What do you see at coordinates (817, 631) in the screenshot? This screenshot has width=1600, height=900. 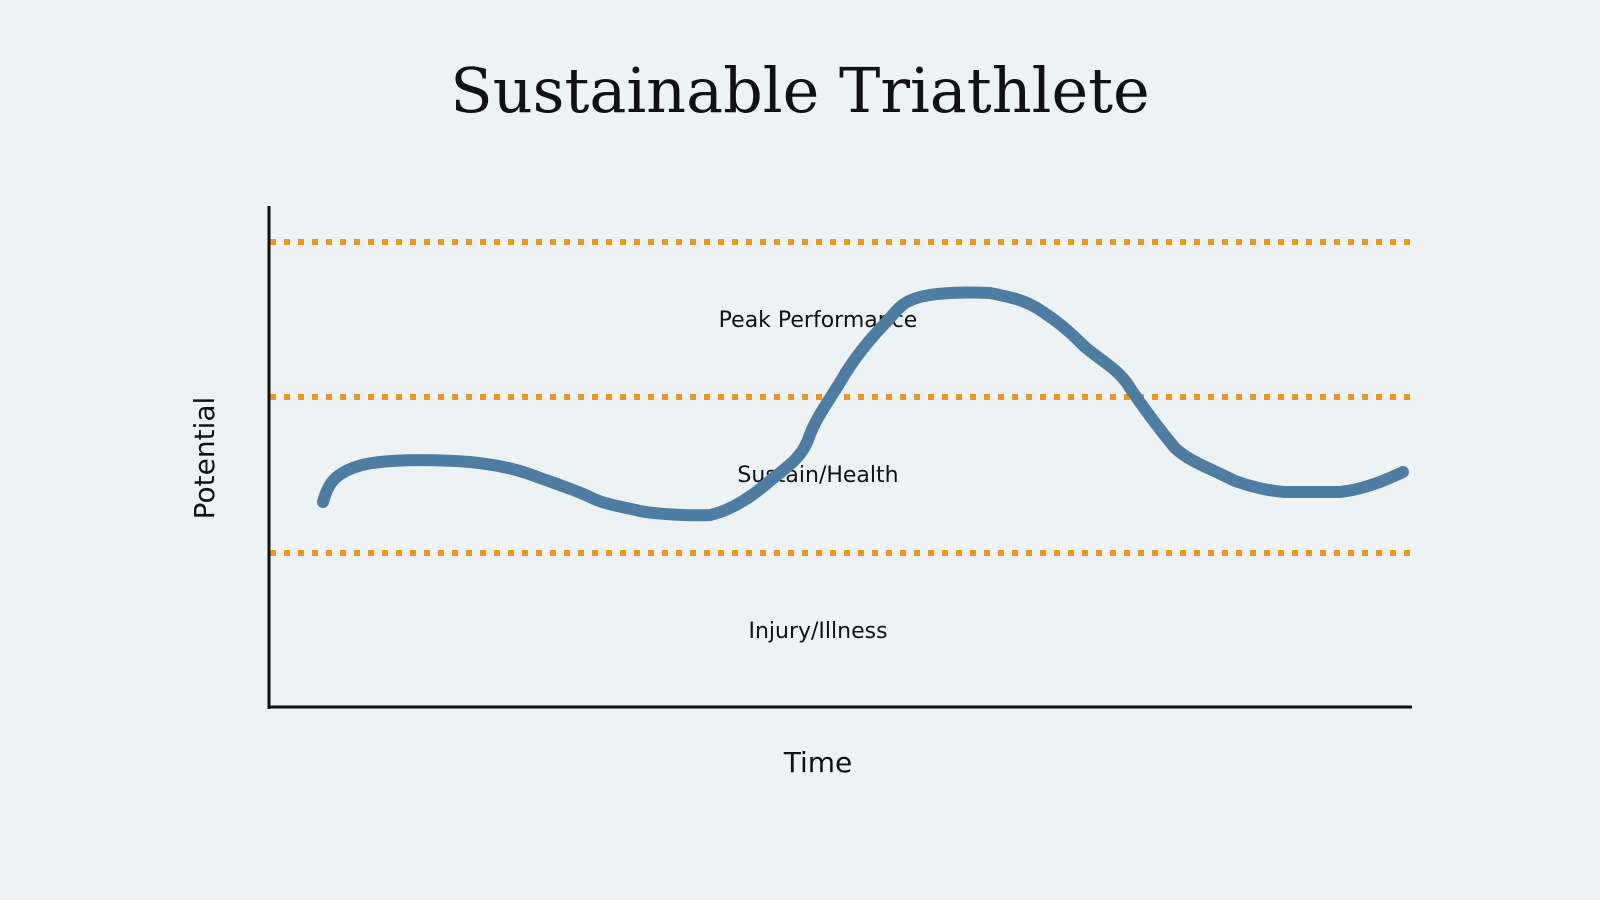 I see `zone-label-injury-illness: Injury/Illness` at bounding box center [817, 631].